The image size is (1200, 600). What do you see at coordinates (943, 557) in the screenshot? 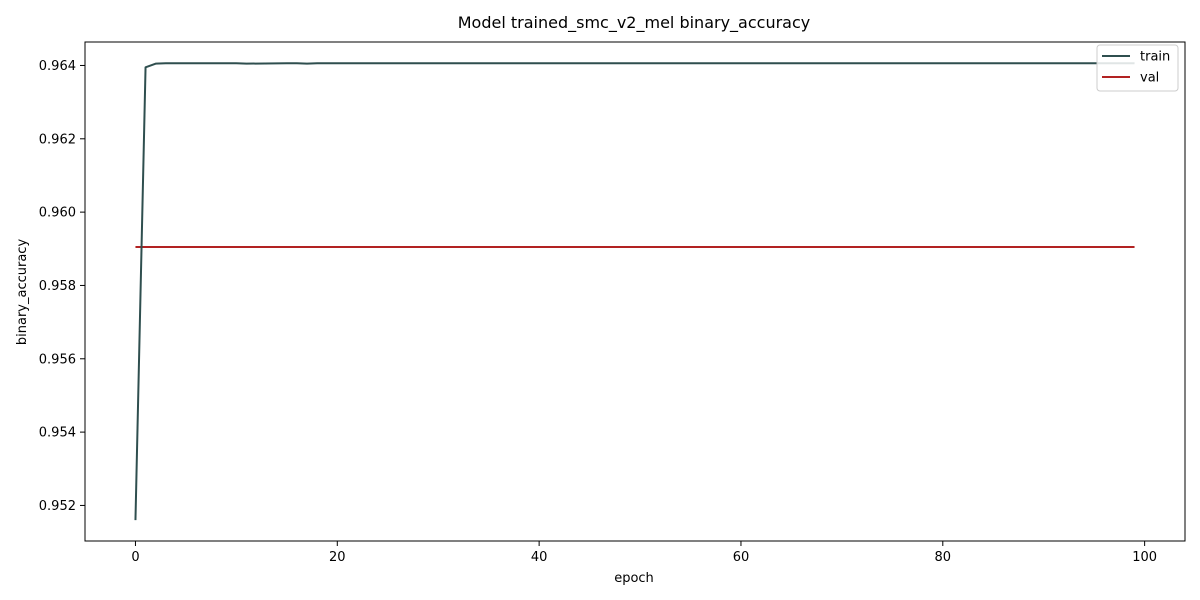
I see `x-tick-label: 80` at bounding box center [943, 557].